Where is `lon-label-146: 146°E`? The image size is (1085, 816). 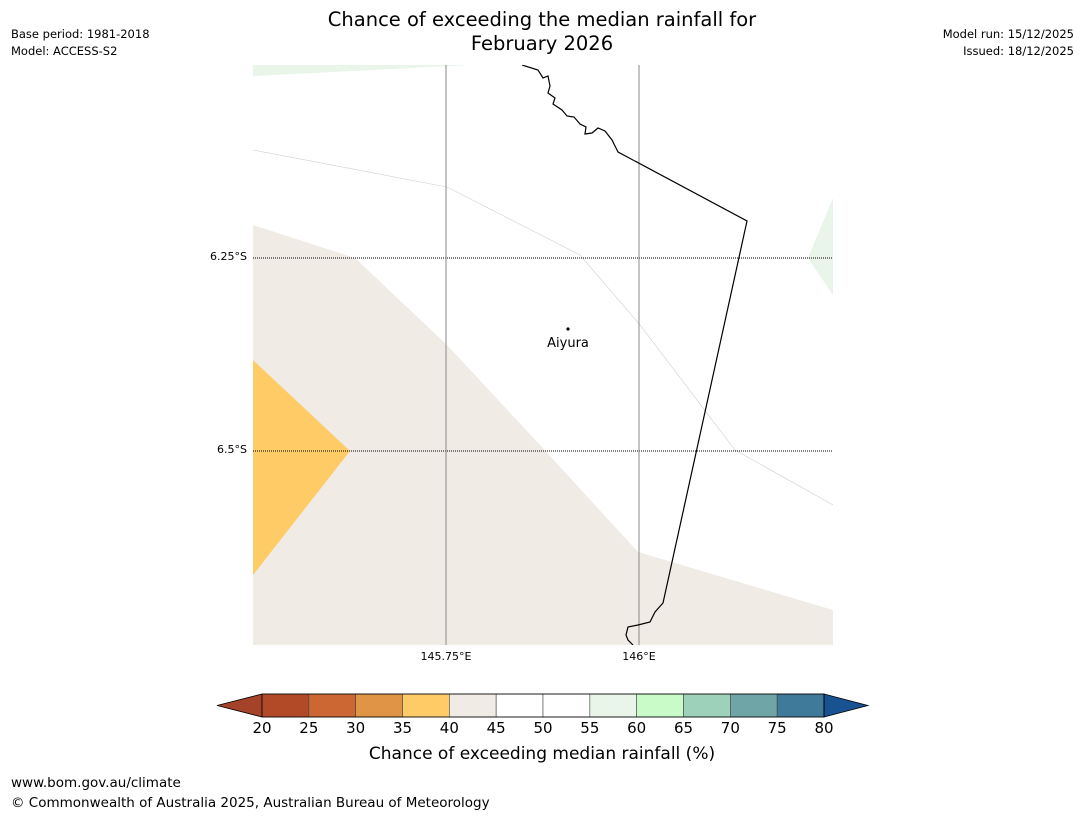
lon-label-146: 146°E is located at coordinates (639, 656).